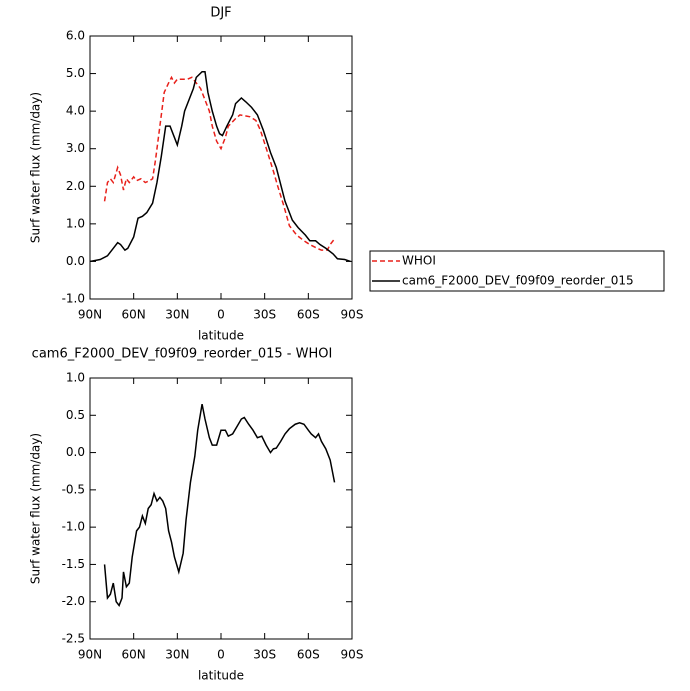 The image size is (690, 691). Describe the element at coordinates (73, 489) in the screenshot. I see `y-tick-label: -0.5` at that location.